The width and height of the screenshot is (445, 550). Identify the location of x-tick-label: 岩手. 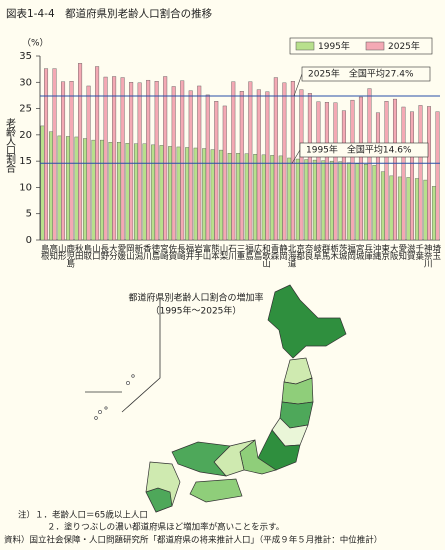
(197, 251).